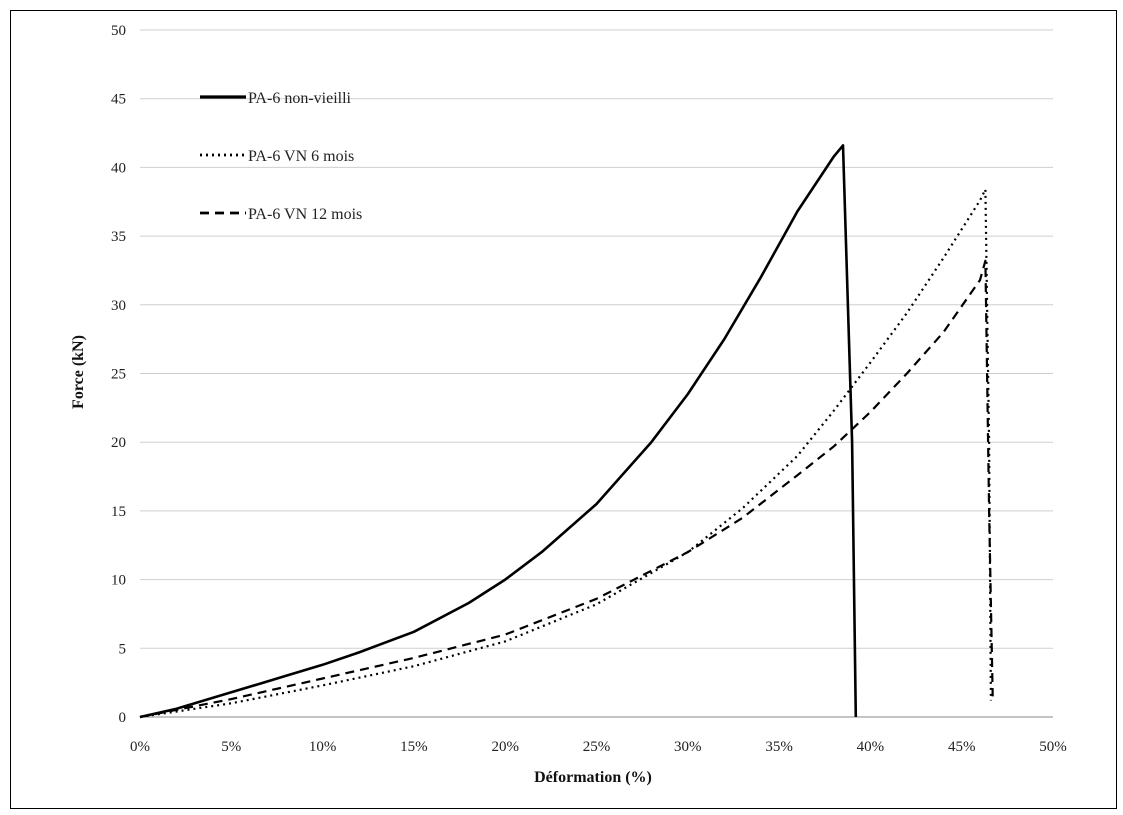  I want to click on y-tick-label: 25, so click(118, 375).